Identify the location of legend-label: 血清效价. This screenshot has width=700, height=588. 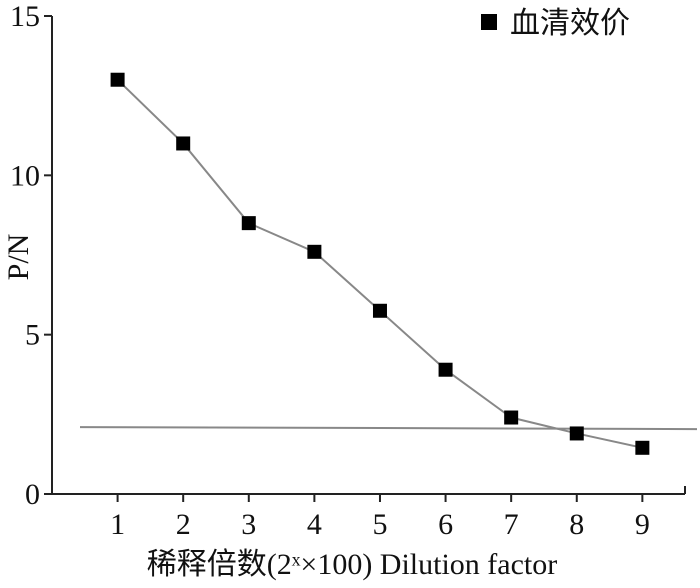
(570, 23).